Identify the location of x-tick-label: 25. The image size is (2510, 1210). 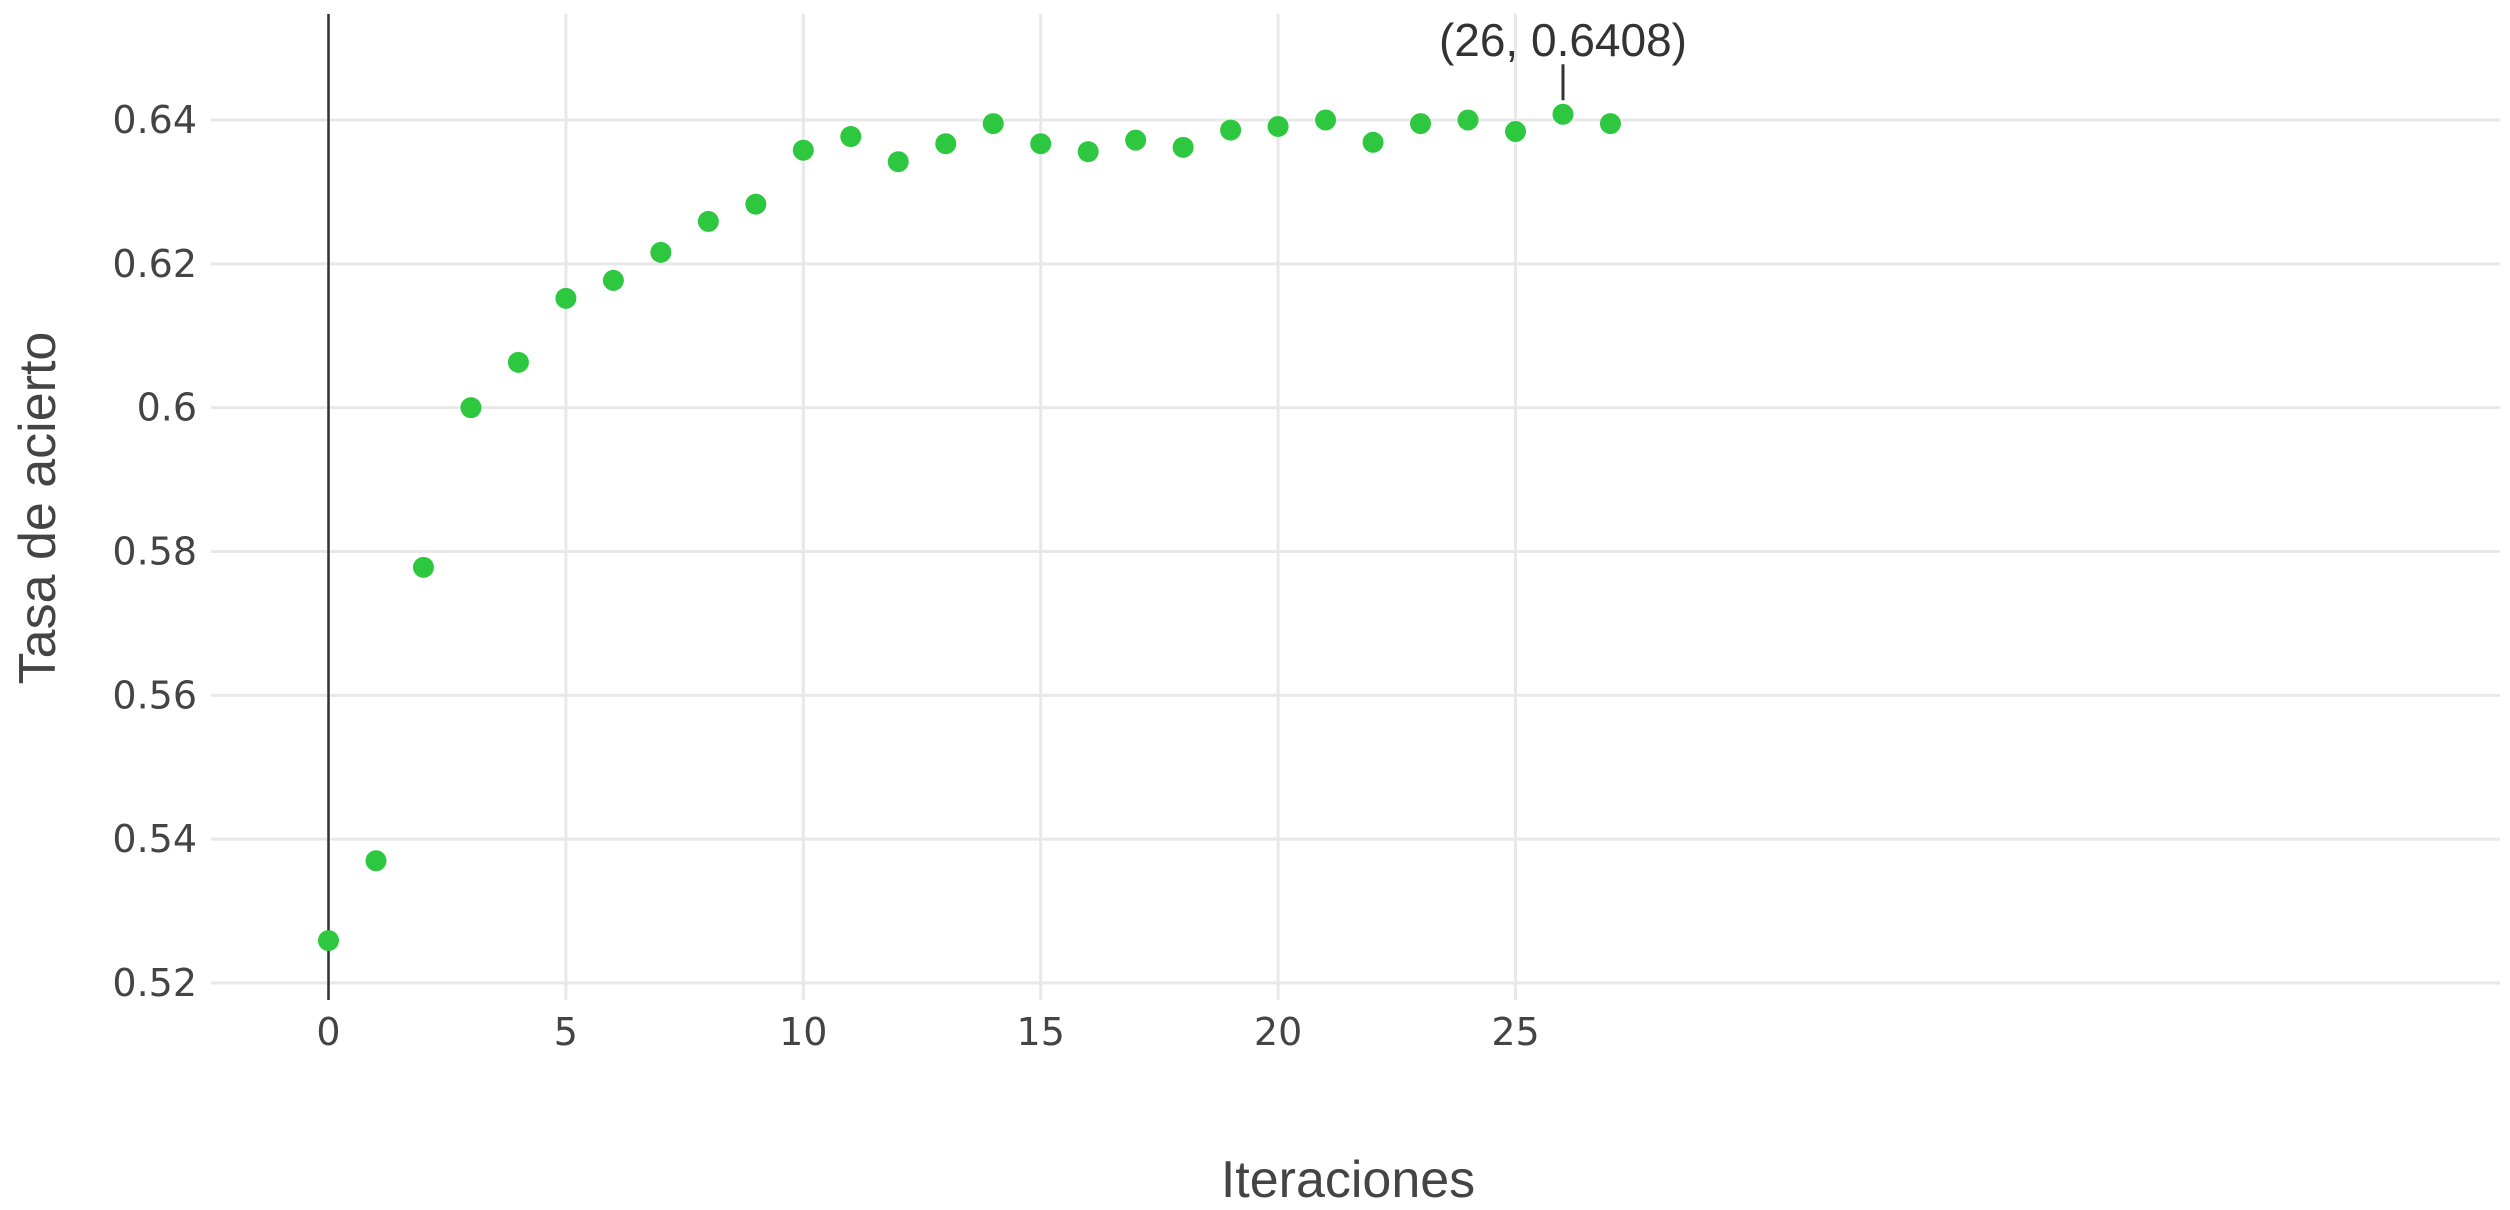
(1515, 1032).